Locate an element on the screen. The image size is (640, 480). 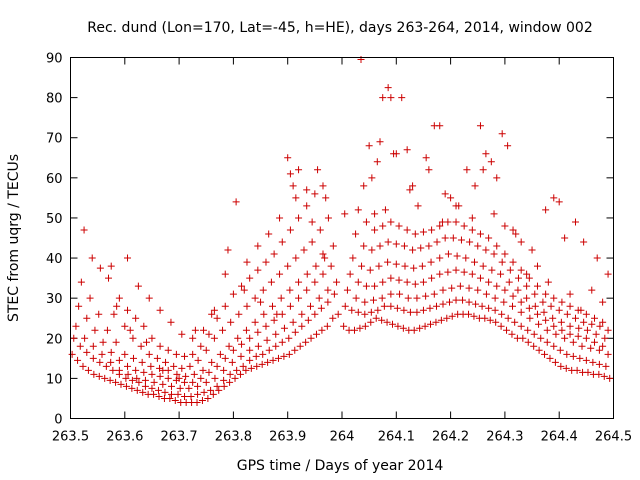
x-tick-label: 264.3 is located at coordinates (504, 437).